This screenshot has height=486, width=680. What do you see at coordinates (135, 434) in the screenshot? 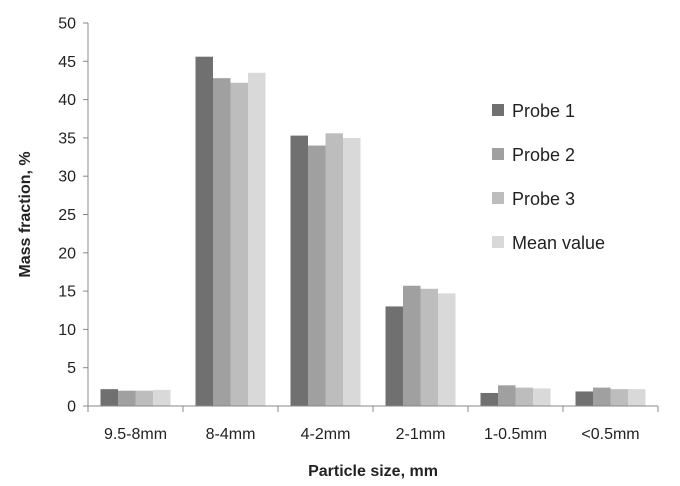
I see `x-tick-label: 9.5-8mm` at bounding box center [135, 434].